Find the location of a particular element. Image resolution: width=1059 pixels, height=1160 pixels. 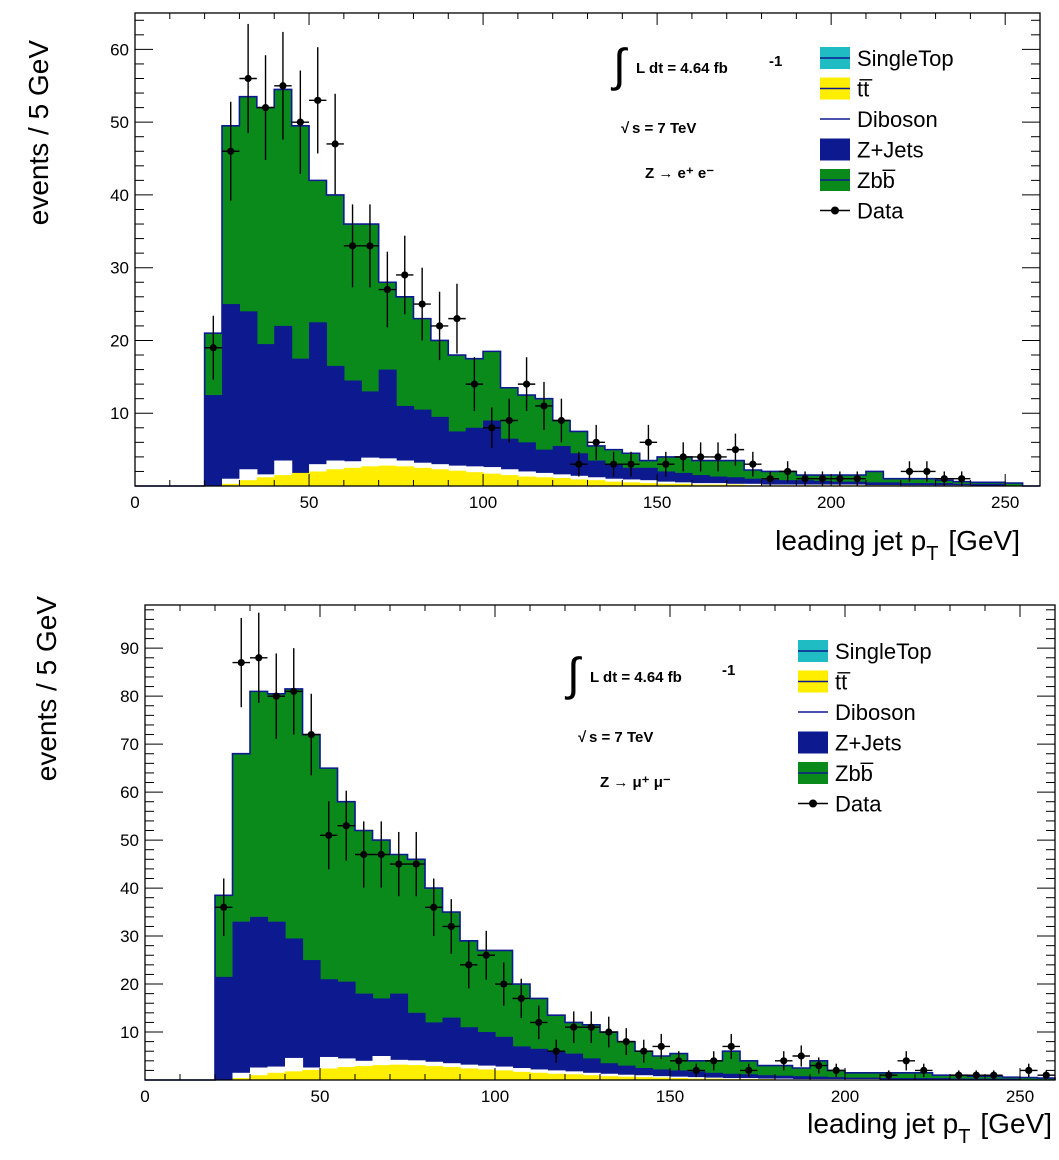

sqrt-sign: √ is located at coordinates (582, 737).